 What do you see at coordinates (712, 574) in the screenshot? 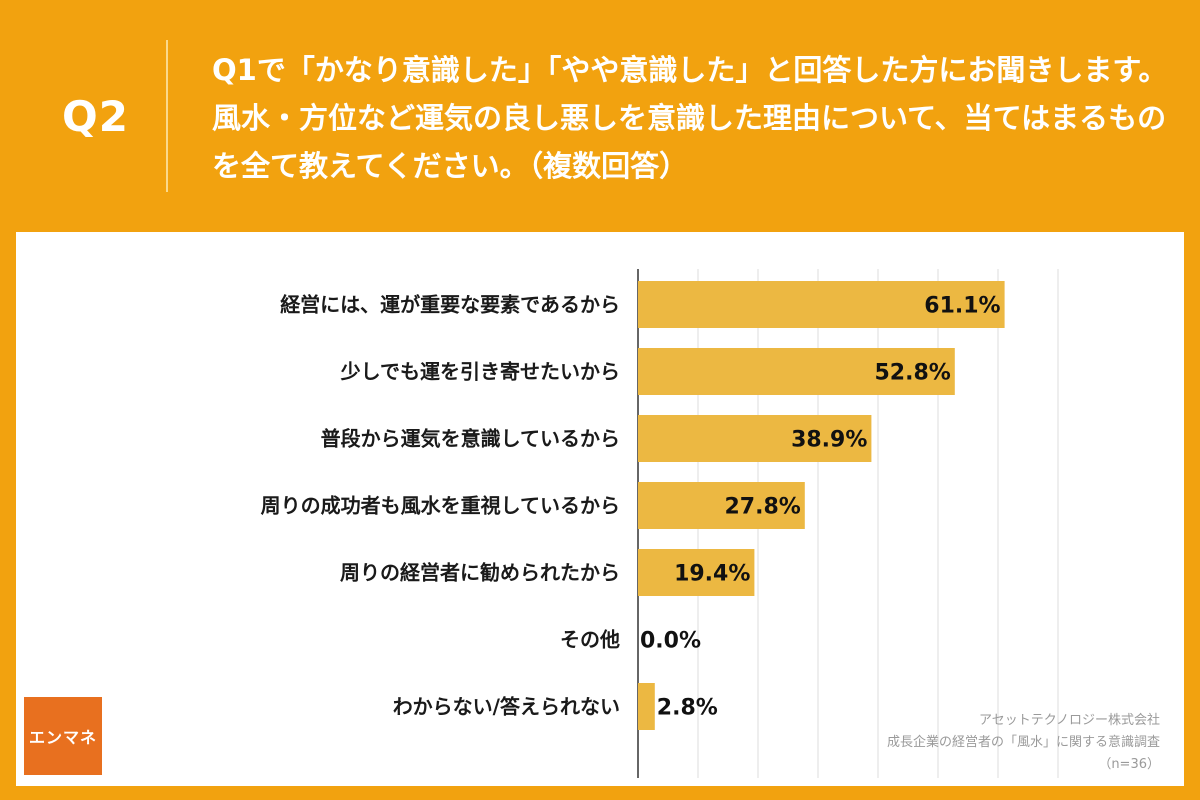
I see `value-label: 19.4%` at bounding box center [712, 574].